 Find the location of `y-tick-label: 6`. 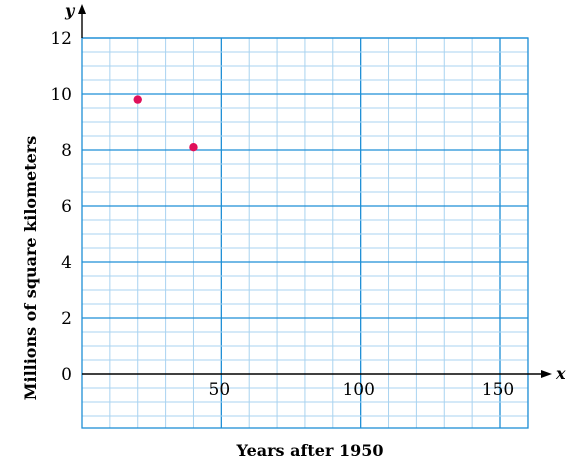

y-tick-label: 6 is located at coordinates (66, 207).